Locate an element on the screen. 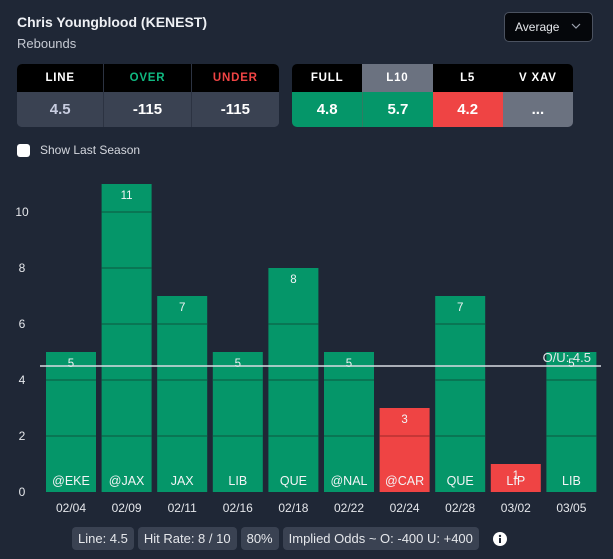 This screenshot has width=613, height=559. odds-value-under: -115 is located at coordinates (235, 109).